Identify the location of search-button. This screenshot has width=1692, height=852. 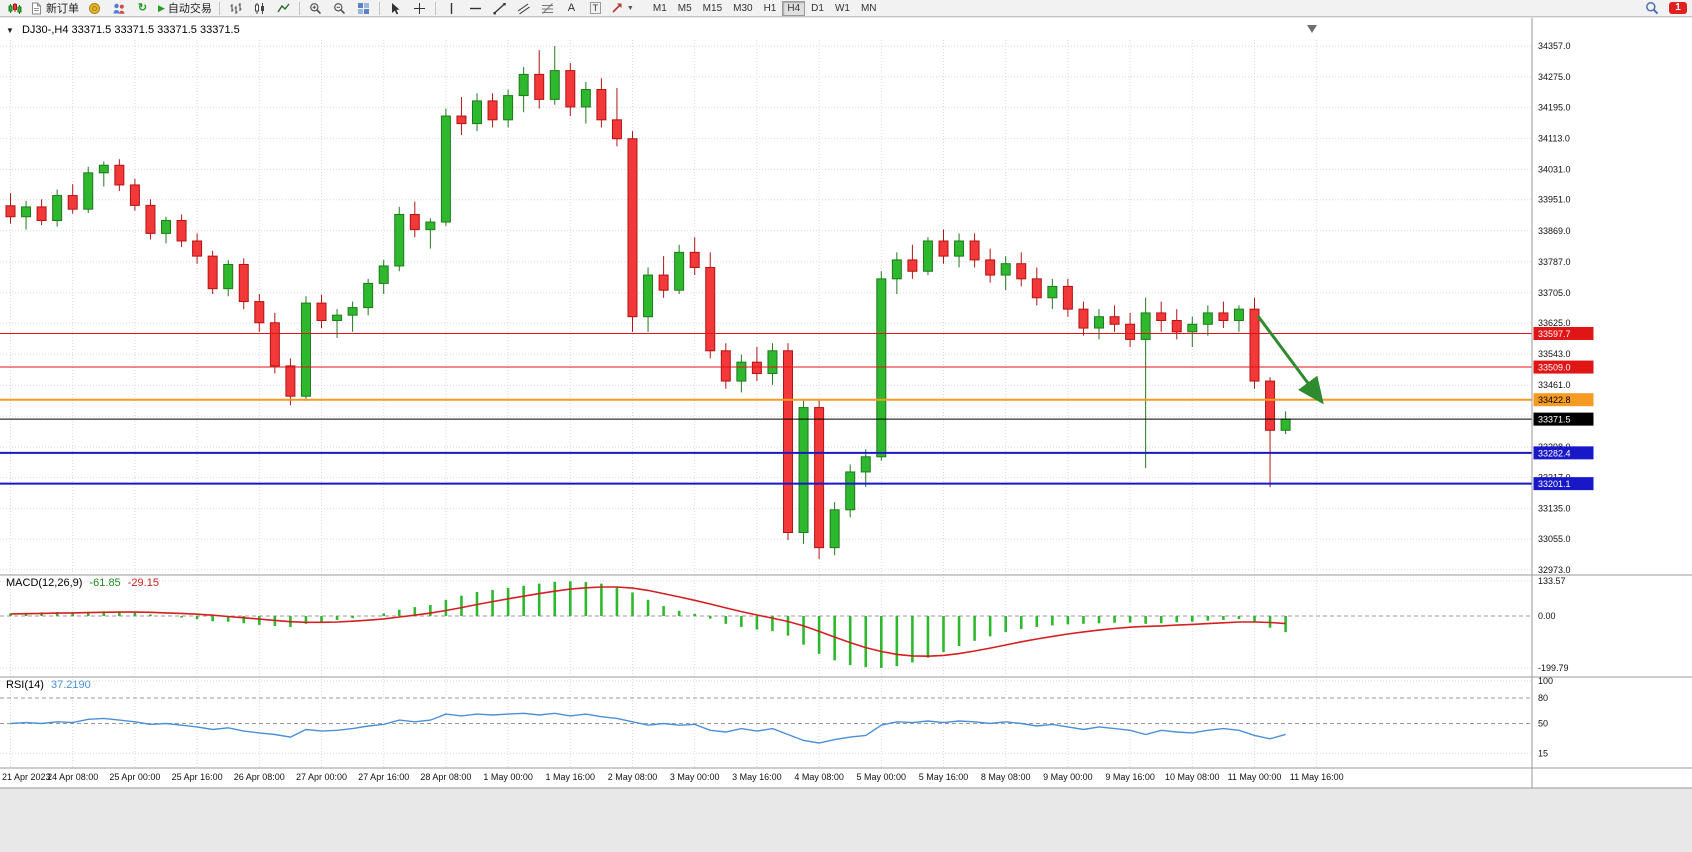
(1651, 8).